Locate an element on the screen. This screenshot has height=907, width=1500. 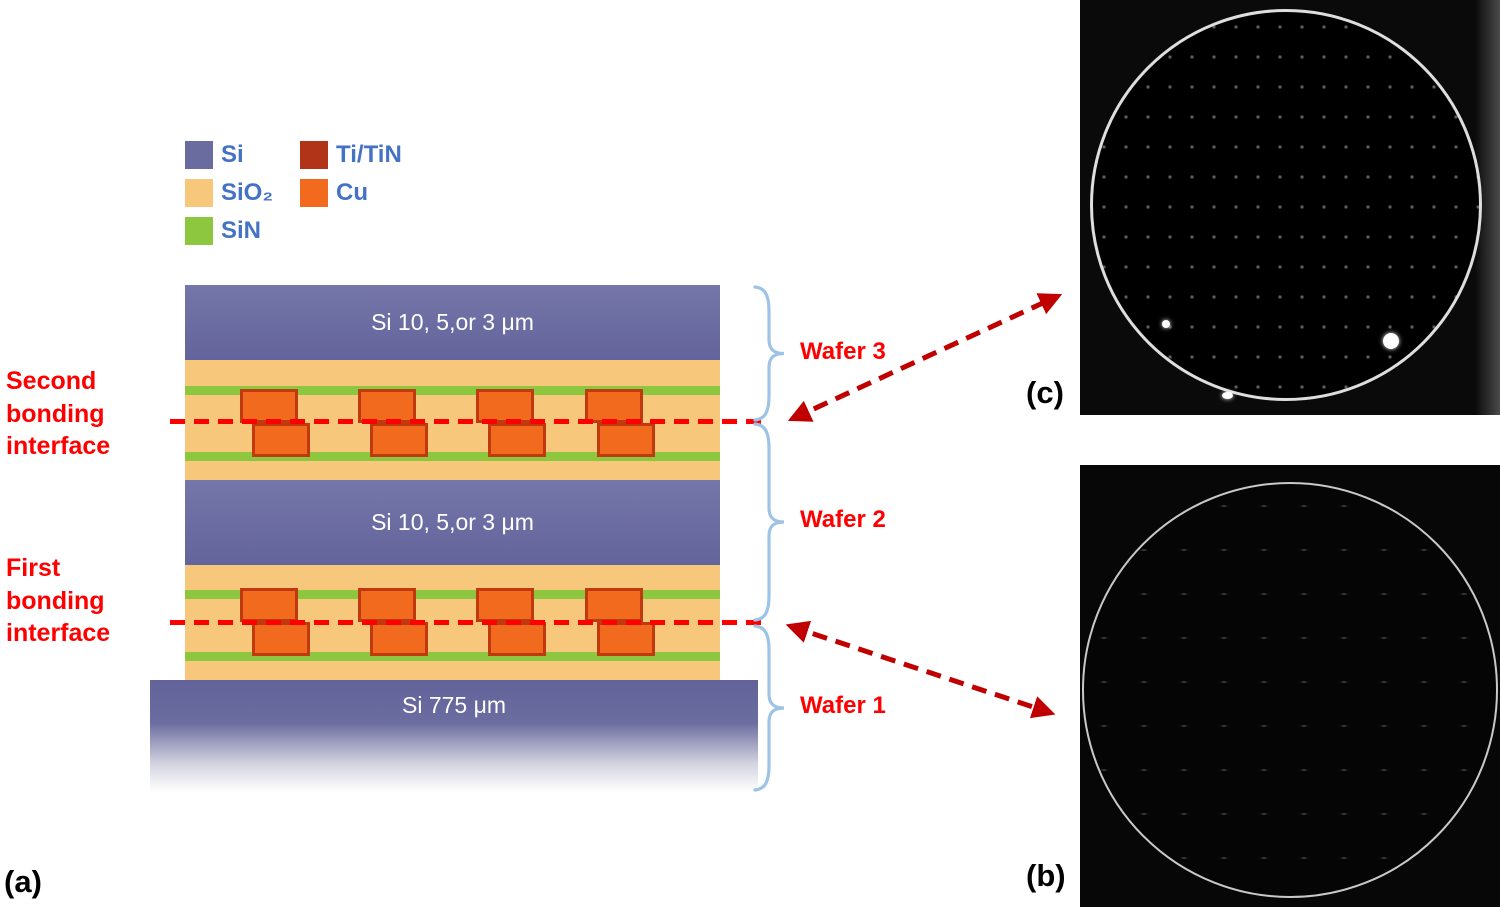
panel-c-label: (c) is located at coordinates (1045, 392).